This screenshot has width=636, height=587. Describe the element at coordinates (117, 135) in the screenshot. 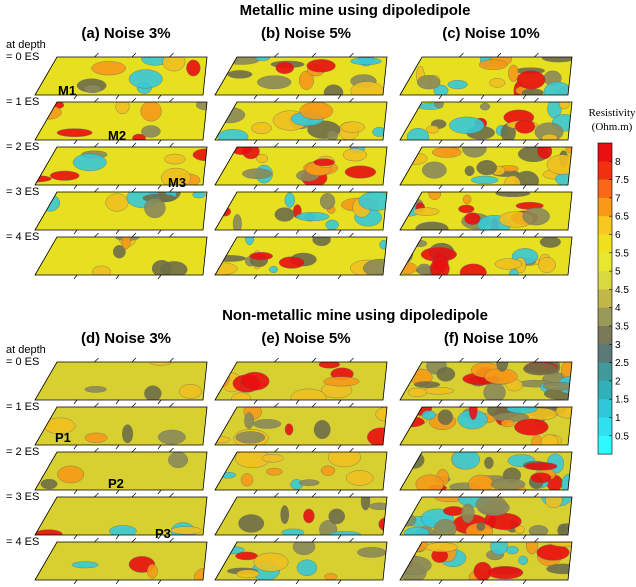

I see `marker-label: M2` at that location.